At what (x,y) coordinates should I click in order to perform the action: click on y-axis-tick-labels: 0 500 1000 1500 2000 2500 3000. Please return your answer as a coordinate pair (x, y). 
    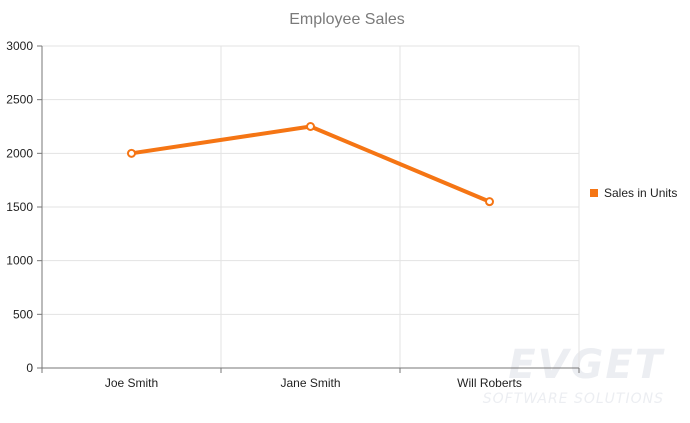
    Looking at the image, I should click on (19, 207).